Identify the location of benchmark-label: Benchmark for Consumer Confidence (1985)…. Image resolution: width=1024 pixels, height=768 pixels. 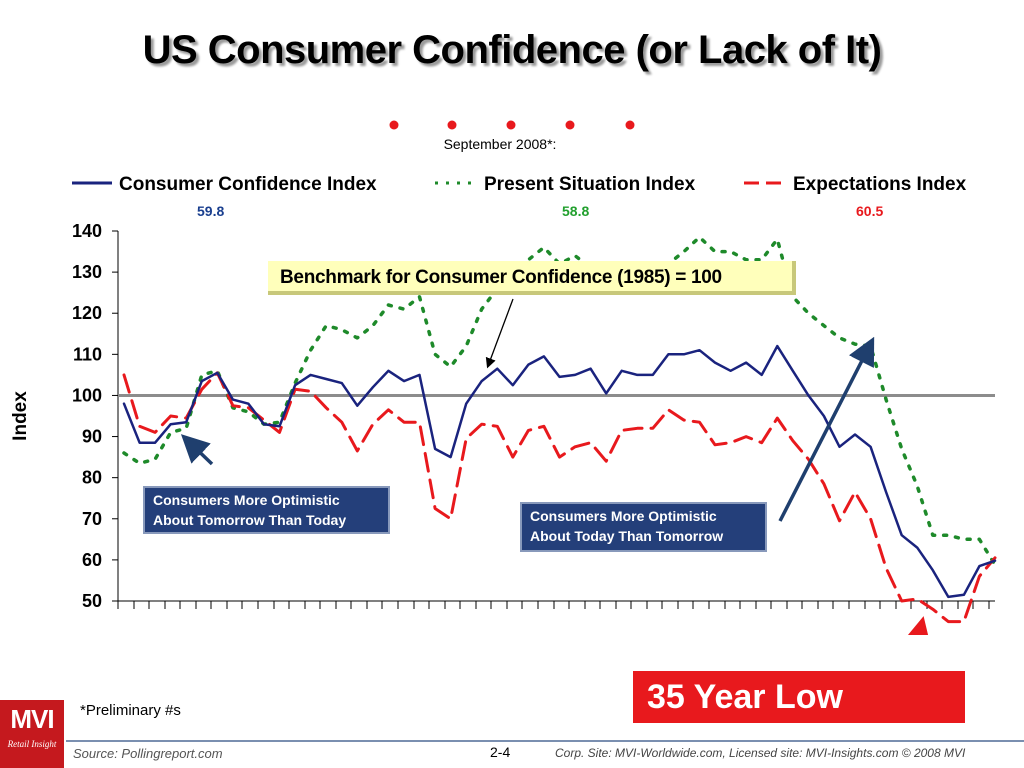
(532, 278).